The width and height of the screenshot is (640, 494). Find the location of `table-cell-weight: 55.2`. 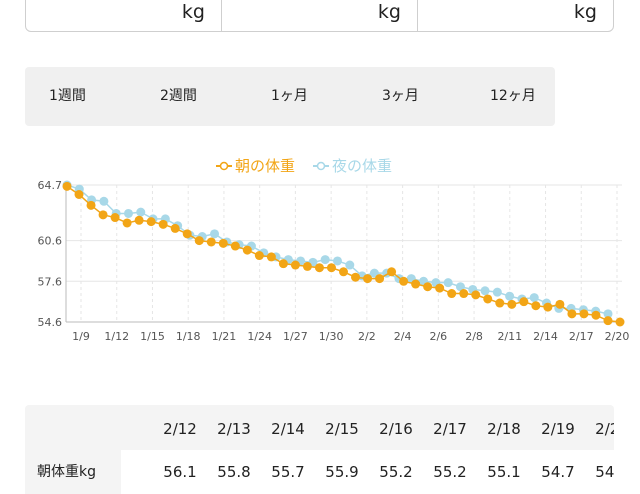

table-cell-weight: 55.2 is located at coordinates (450, 472).